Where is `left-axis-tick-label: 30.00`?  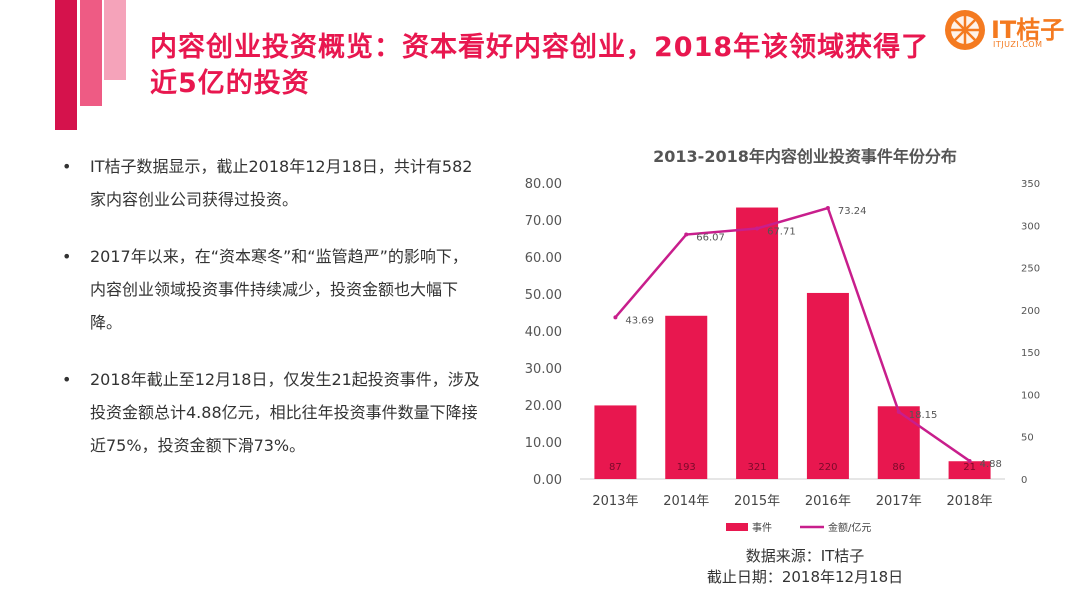
left-axis-tick-label: 30.00 is located at coordinates (543, 369).